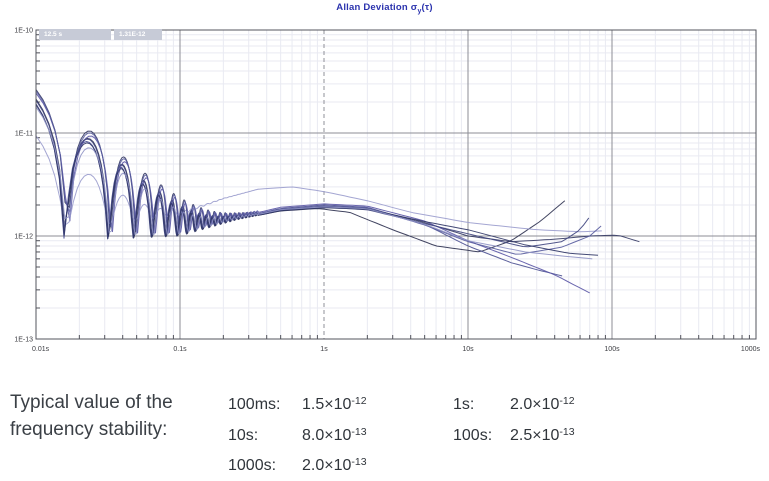 The height and width of the screenshot is (481, 769). What do you see at coordinates (473, 436) in the screenshot?
I see `stability-label: 100s:` at bounding box center [473, 436].